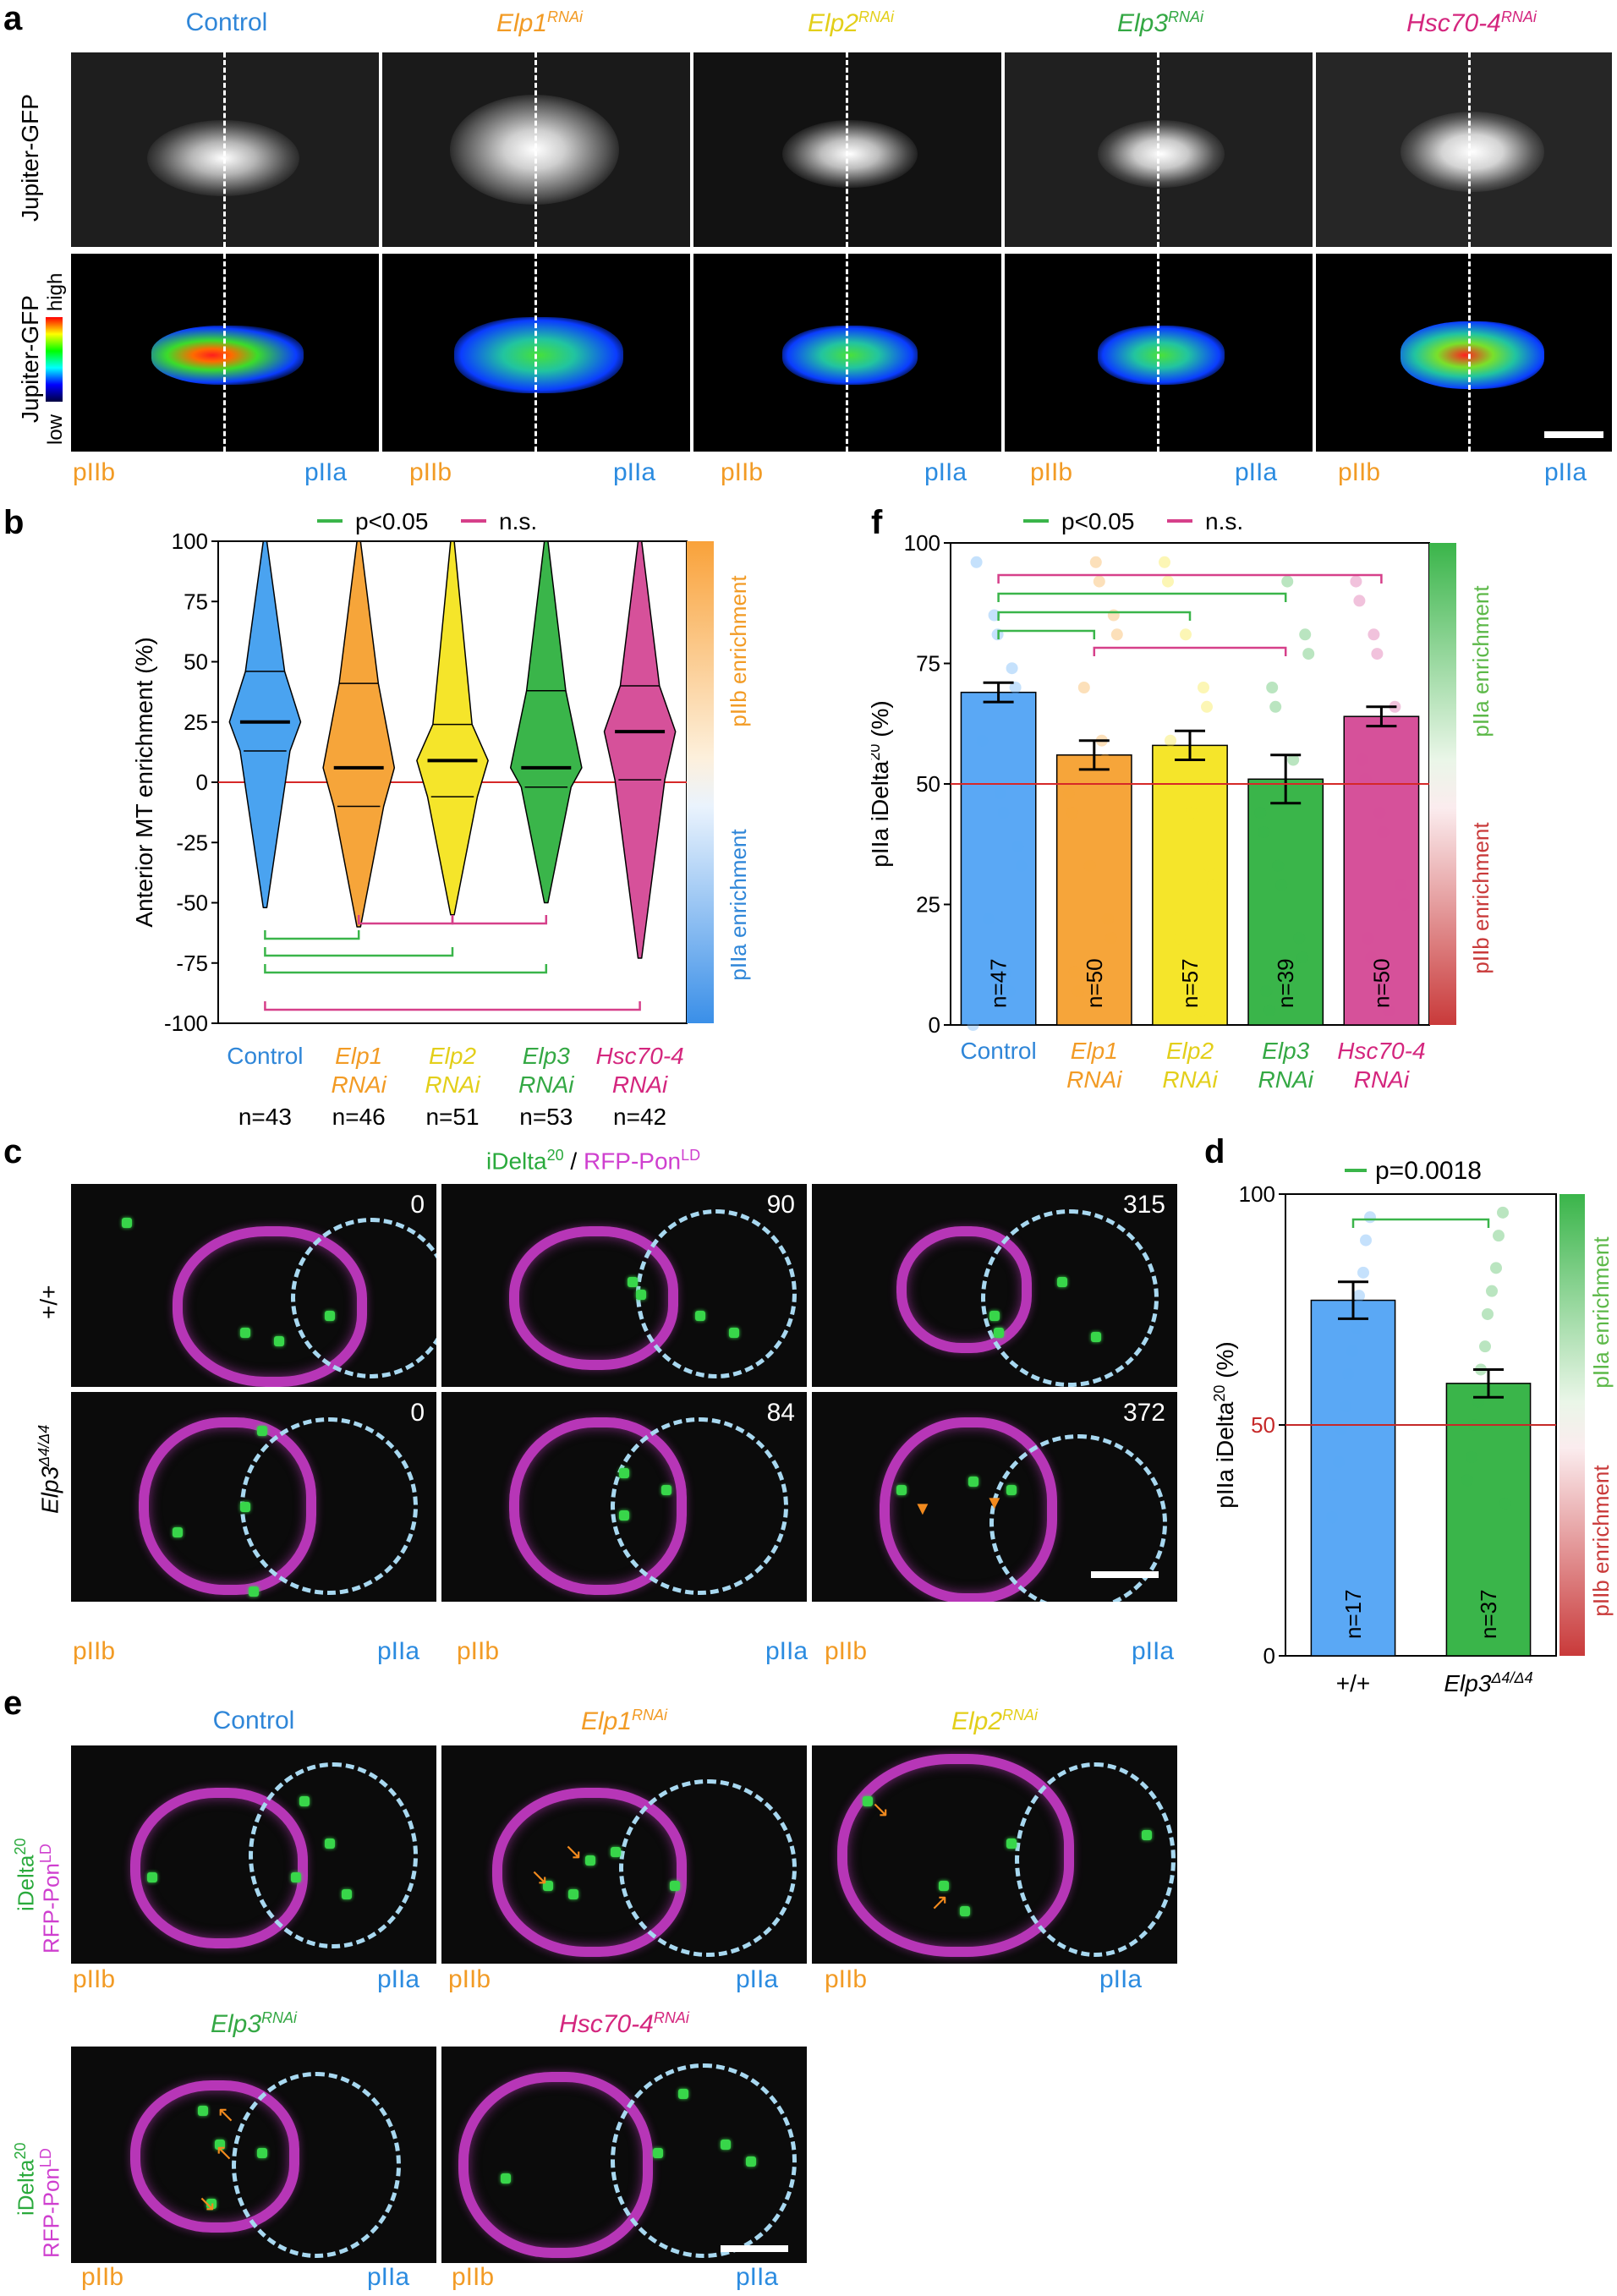  I want to click on gfp-image-hsc70, so click(1464, 149).